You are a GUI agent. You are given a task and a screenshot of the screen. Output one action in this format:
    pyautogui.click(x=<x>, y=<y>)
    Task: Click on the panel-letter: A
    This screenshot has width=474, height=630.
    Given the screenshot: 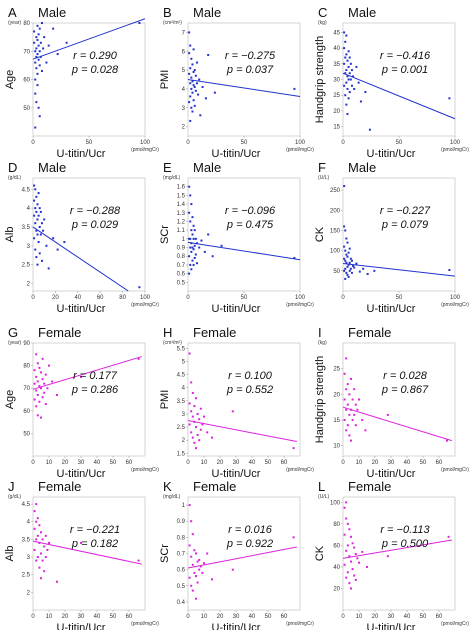 What is the action you would take?
    pyautogui.click(x=12, y=12)
    